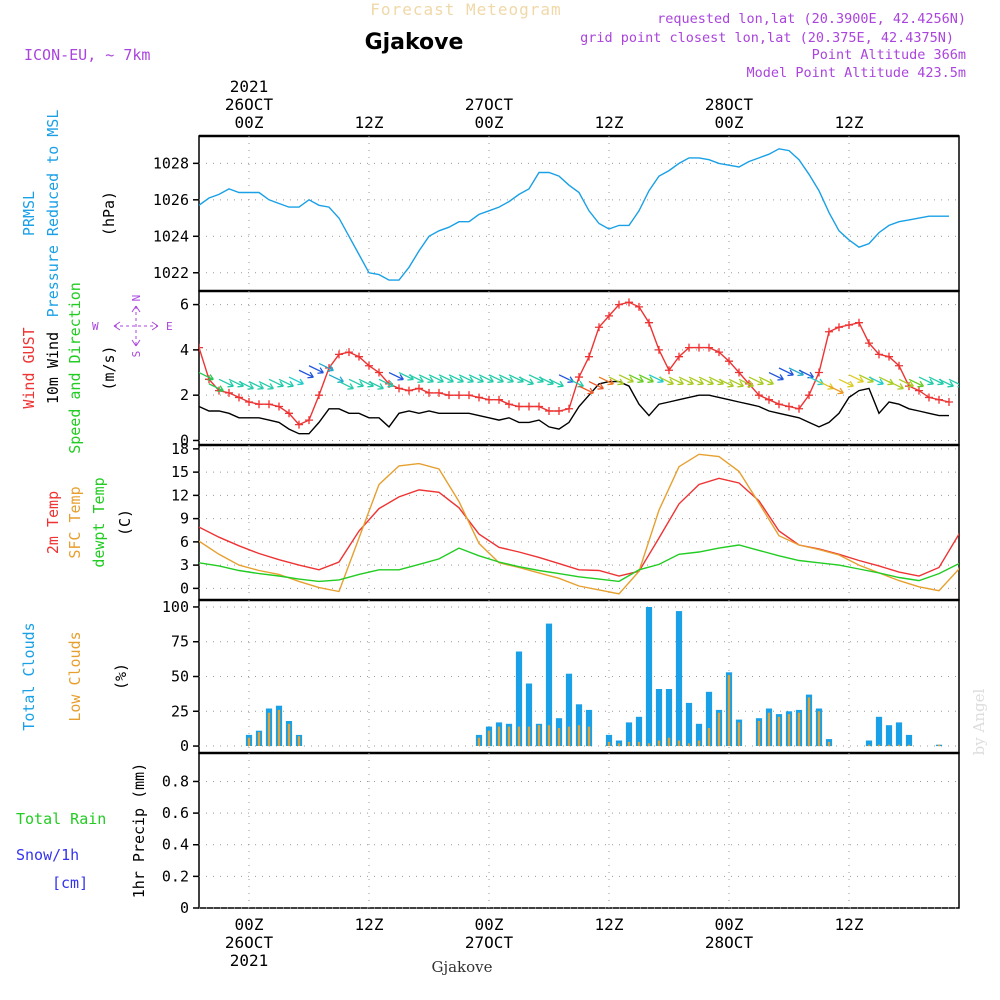 This screenshot has width=1000, height=1000. I want to click on forecast-title: Forecast Meteogram, so click(465, 9).